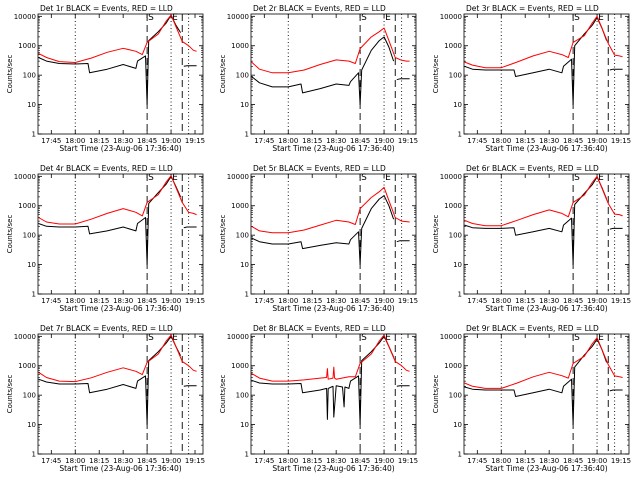  I want to click on chart-title: Det 8r BLACK = Events, RED = LLD, so click(319, 328).